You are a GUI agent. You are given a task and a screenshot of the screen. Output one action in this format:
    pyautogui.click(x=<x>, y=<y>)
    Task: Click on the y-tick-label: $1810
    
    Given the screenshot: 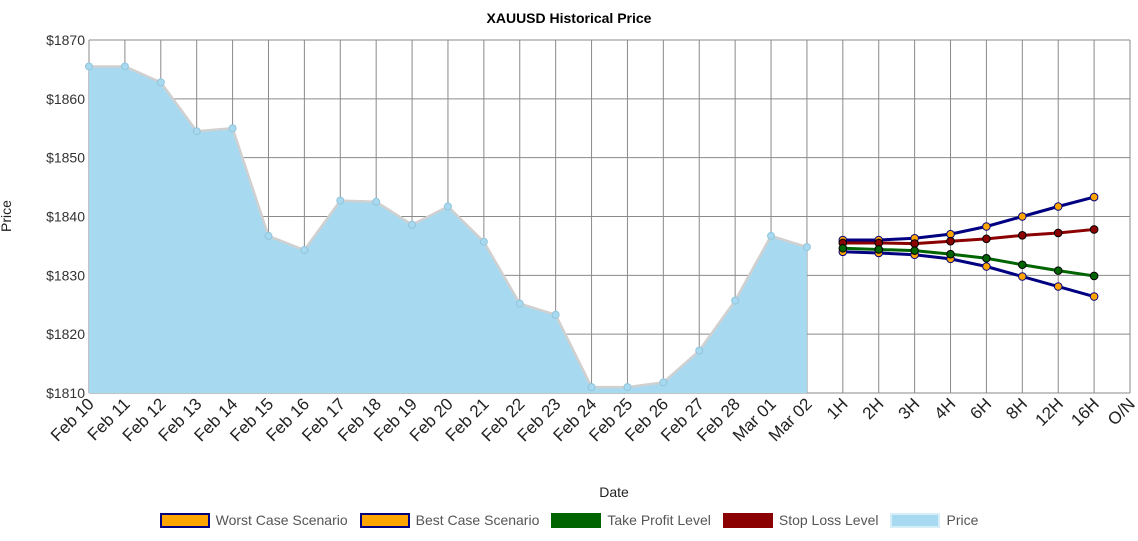 What is the action you would take?
    pyautogui.click(x=65, y=393)
    